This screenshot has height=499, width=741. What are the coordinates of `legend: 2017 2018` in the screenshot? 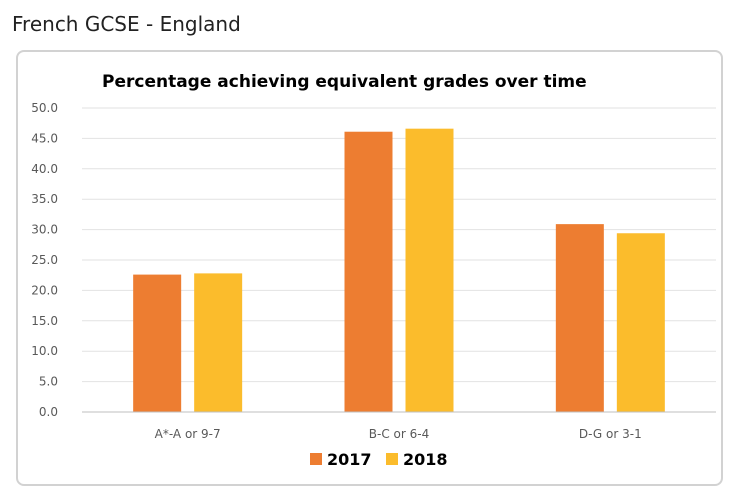 It's located at (379, 459).